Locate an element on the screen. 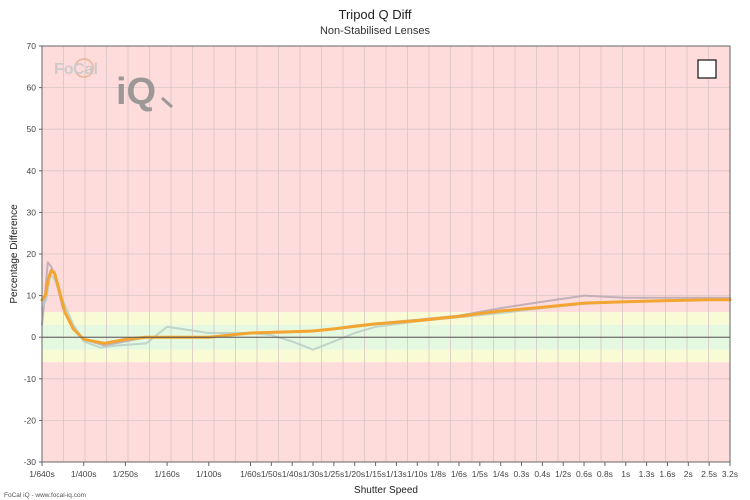  x-tick-label: 3.2s is located at coordinates (730, 474).